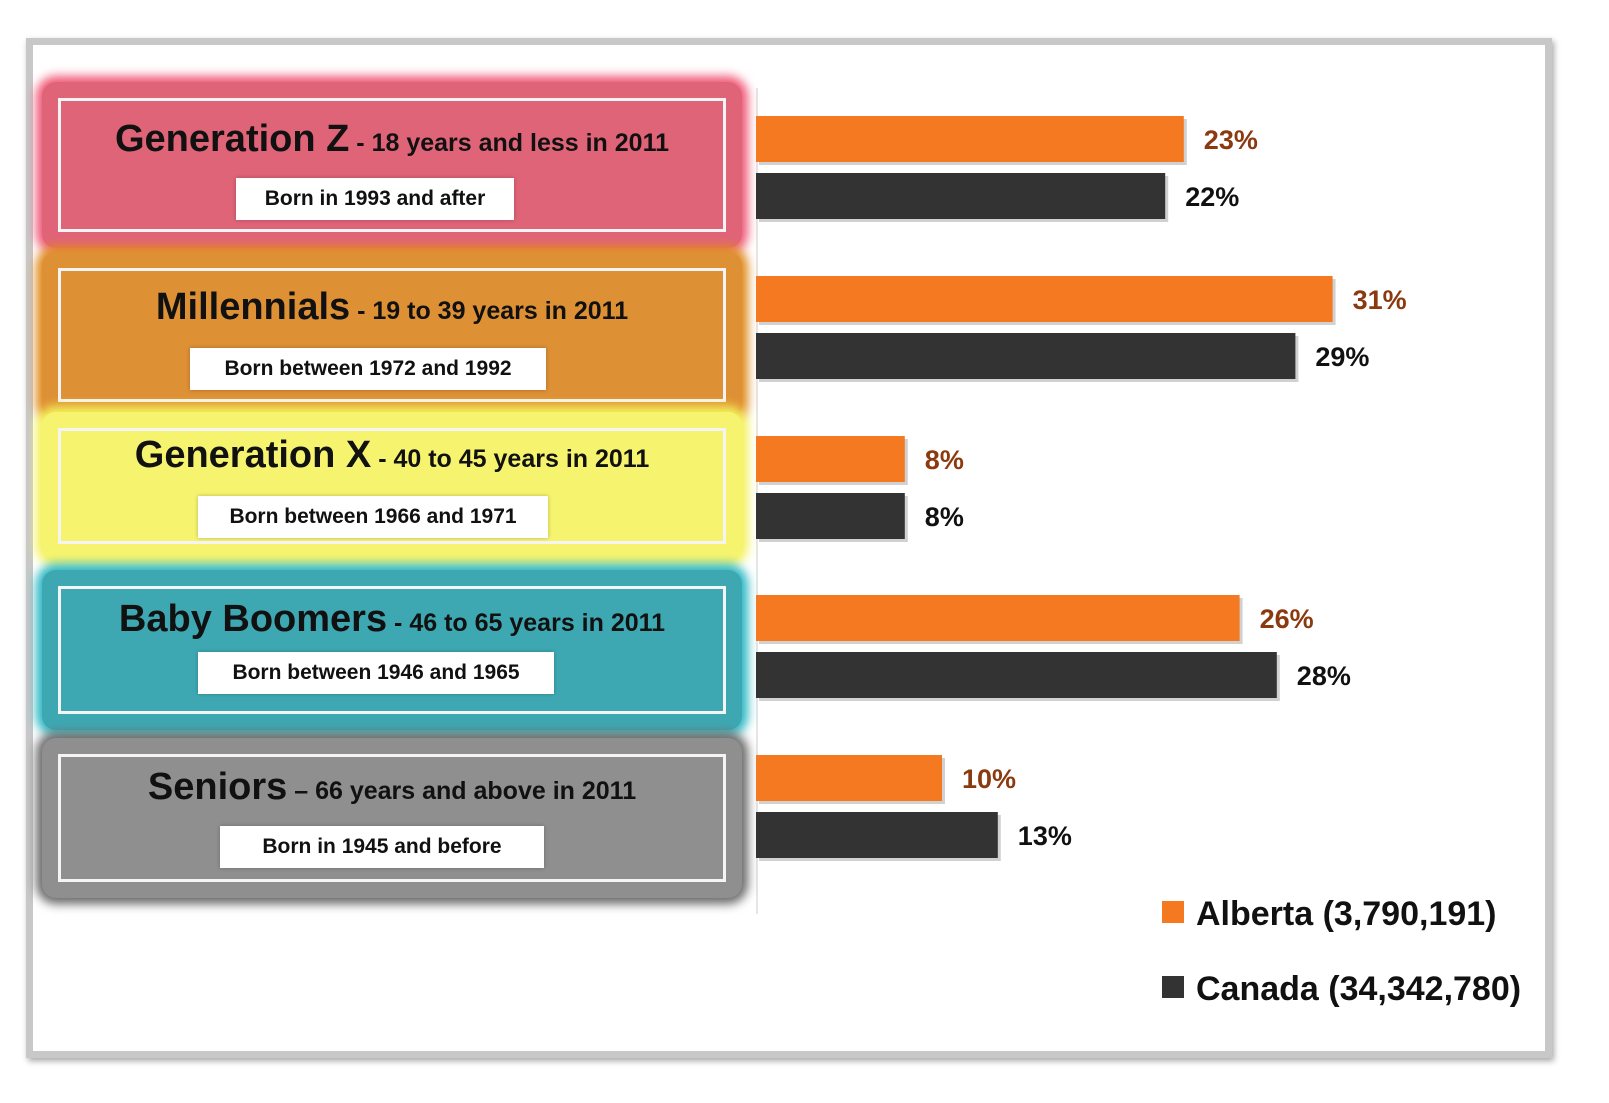 Image resolution: width=1609 pixels, height=1103 pixels. What do you see at coordinates (989, 779) in the screenshot?
I see `alberta-data-label: 10%` at bounding box center [989, 779].